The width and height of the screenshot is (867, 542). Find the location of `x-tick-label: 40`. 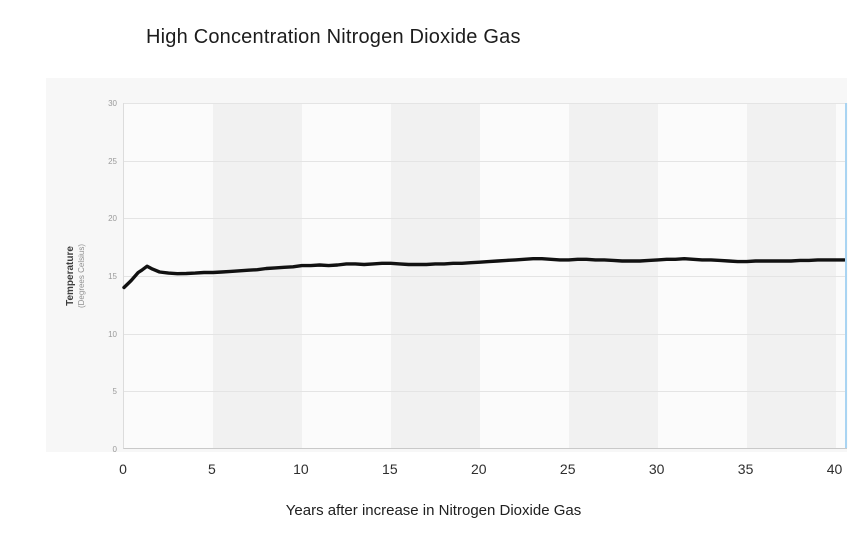

x-tick-label: 40 is located at coordinates (834, 469).